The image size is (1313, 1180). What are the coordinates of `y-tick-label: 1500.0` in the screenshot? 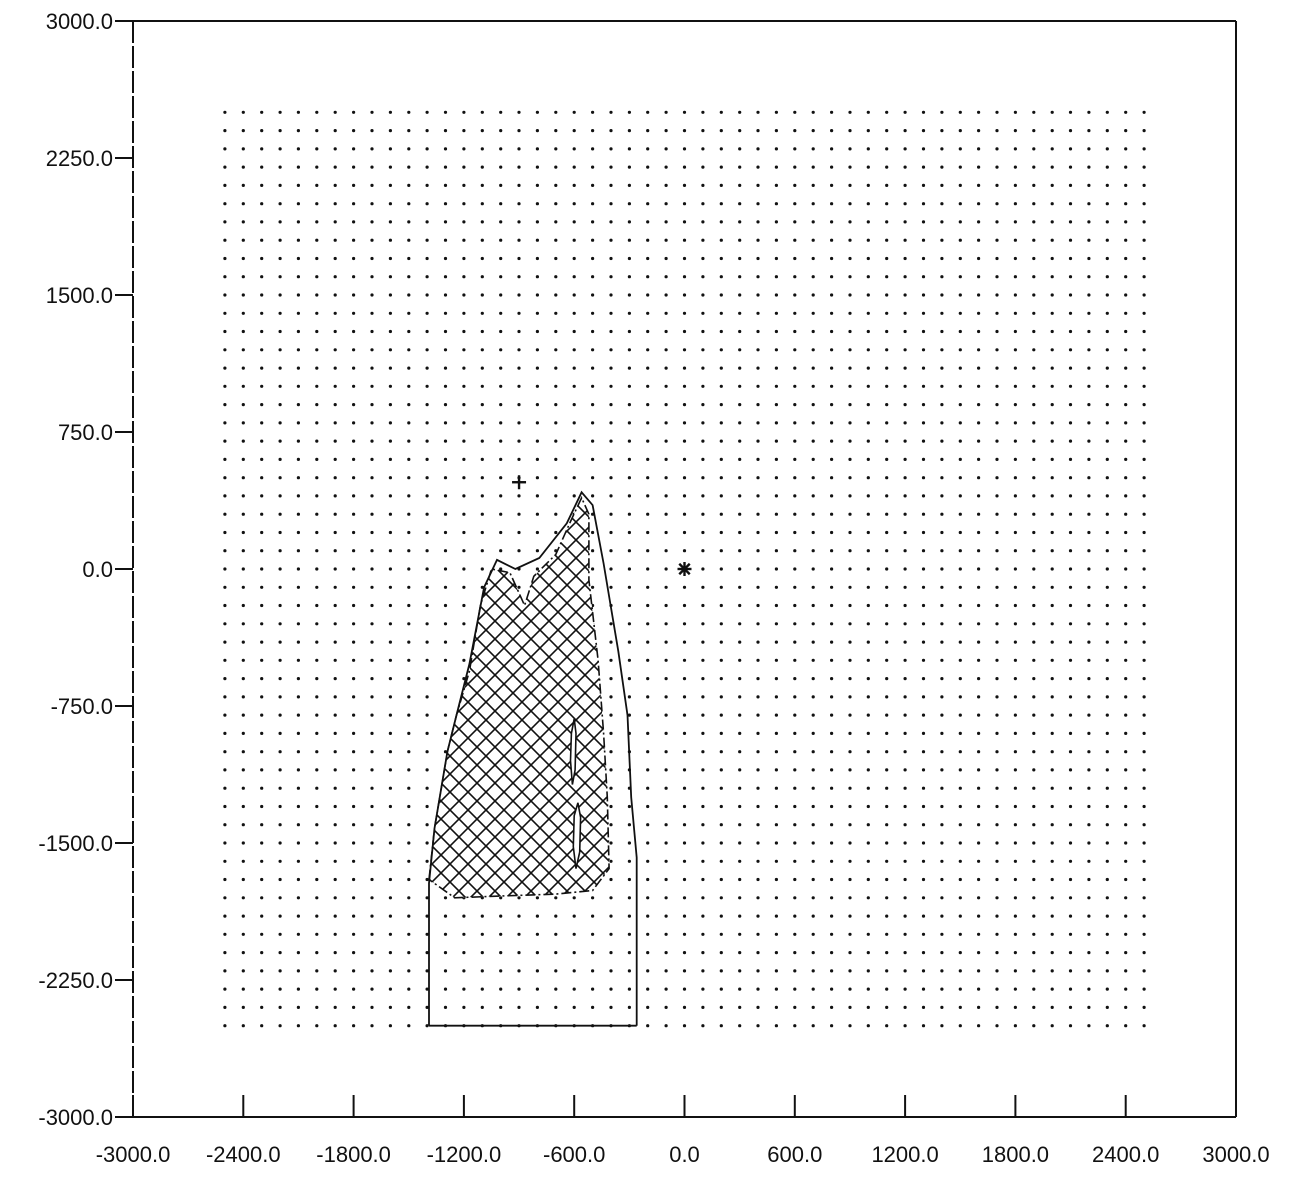 It's located at (79, 295).